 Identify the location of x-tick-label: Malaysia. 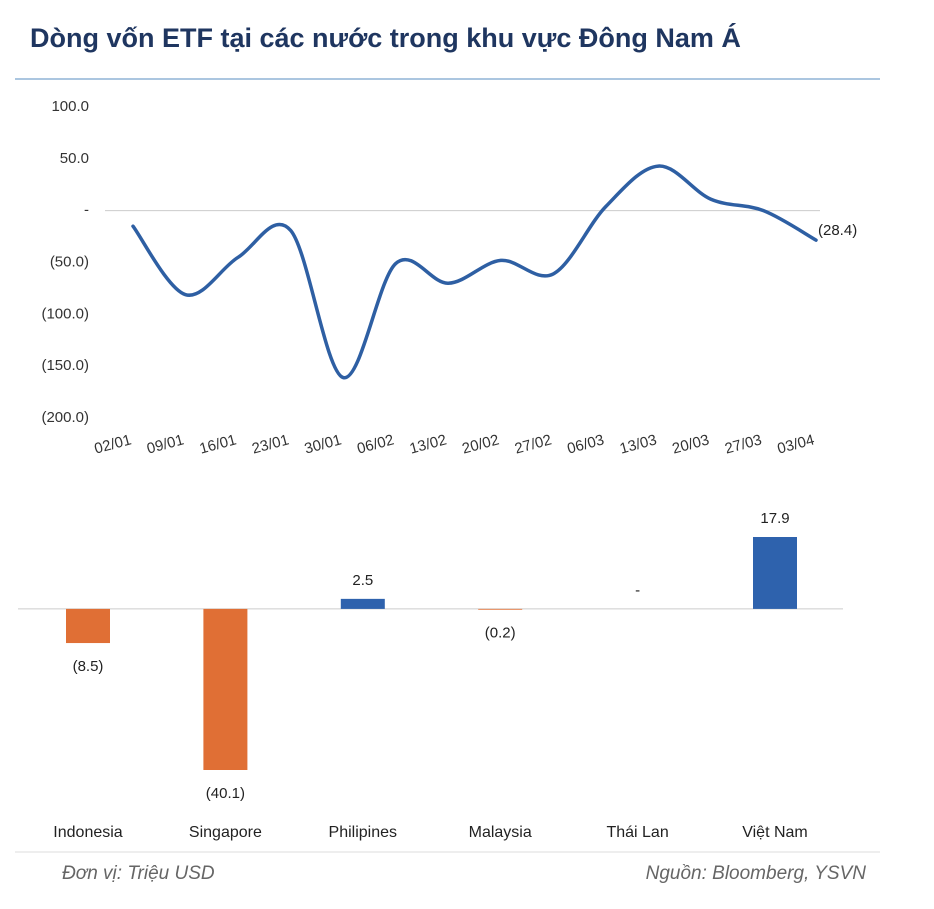
(500, 832).